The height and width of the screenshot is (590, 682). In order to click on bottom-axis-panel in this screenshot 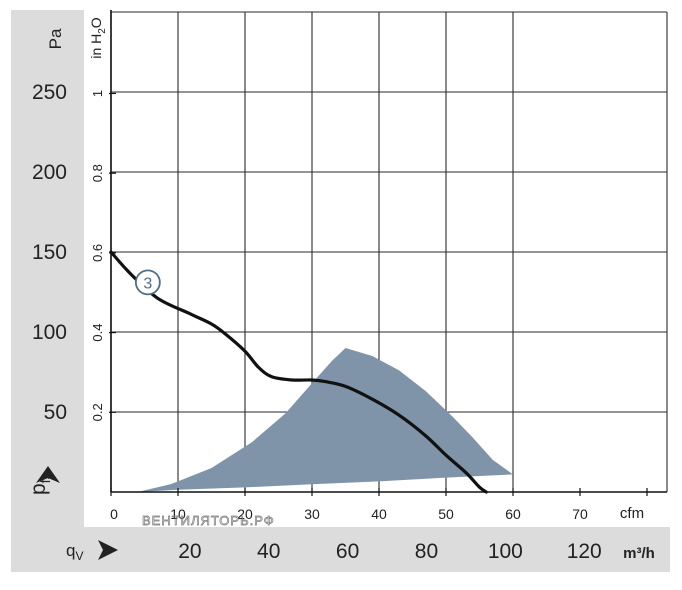, I will do `click(340, 549)`.